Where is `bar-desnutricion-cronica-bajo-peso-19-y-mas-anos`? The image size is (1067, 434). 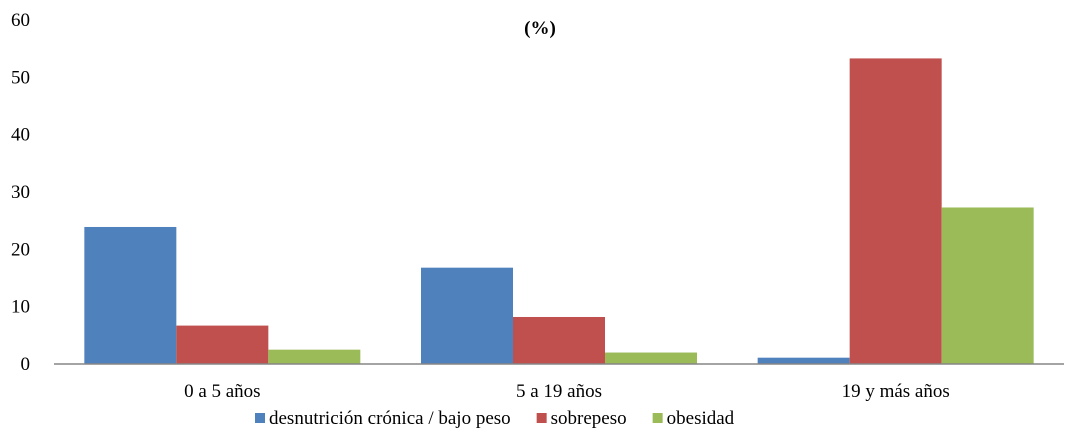 bar-desnutricion-cronica-bajo-peso-19-y-mas-anos is located at coordinates (803, 360).